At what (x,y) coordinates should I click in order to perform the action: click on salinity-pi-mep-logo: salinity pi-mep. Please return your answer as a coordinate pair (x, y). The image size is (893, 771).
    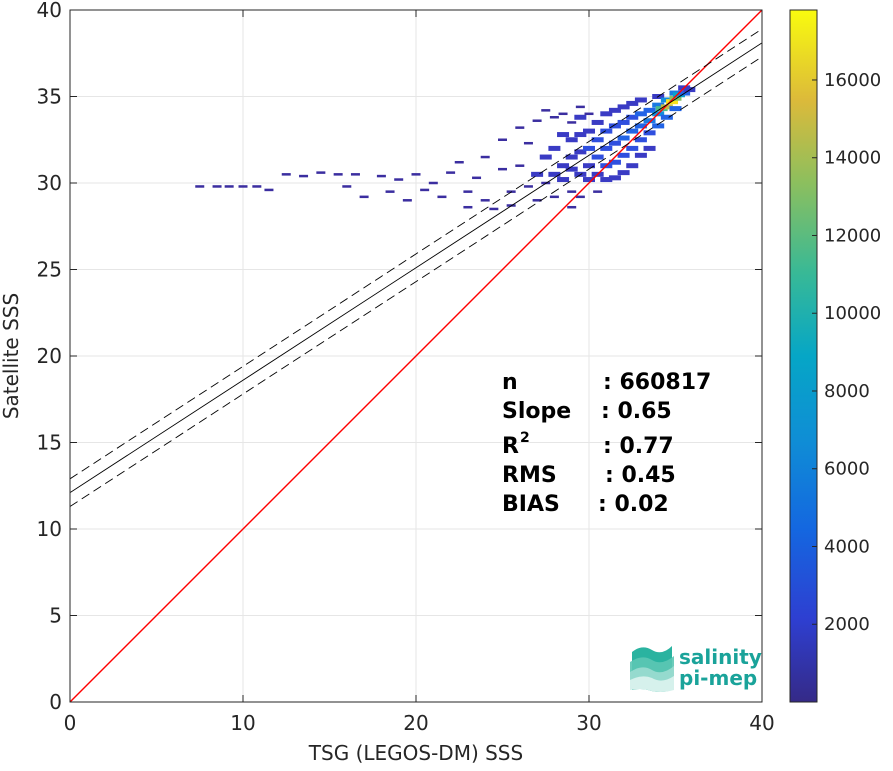
    Looking at the image, I should click on (696, 668).